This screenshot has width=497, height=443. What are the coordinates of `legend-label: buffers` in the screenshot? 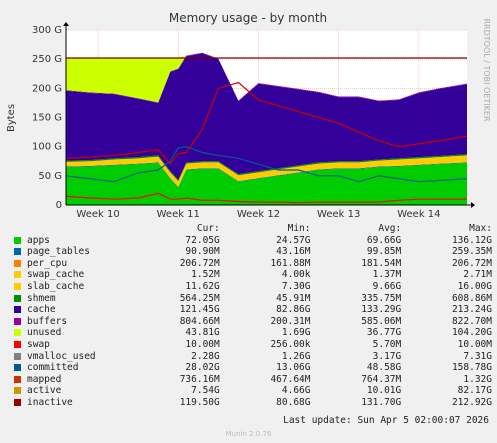 It's located at (73, 322).